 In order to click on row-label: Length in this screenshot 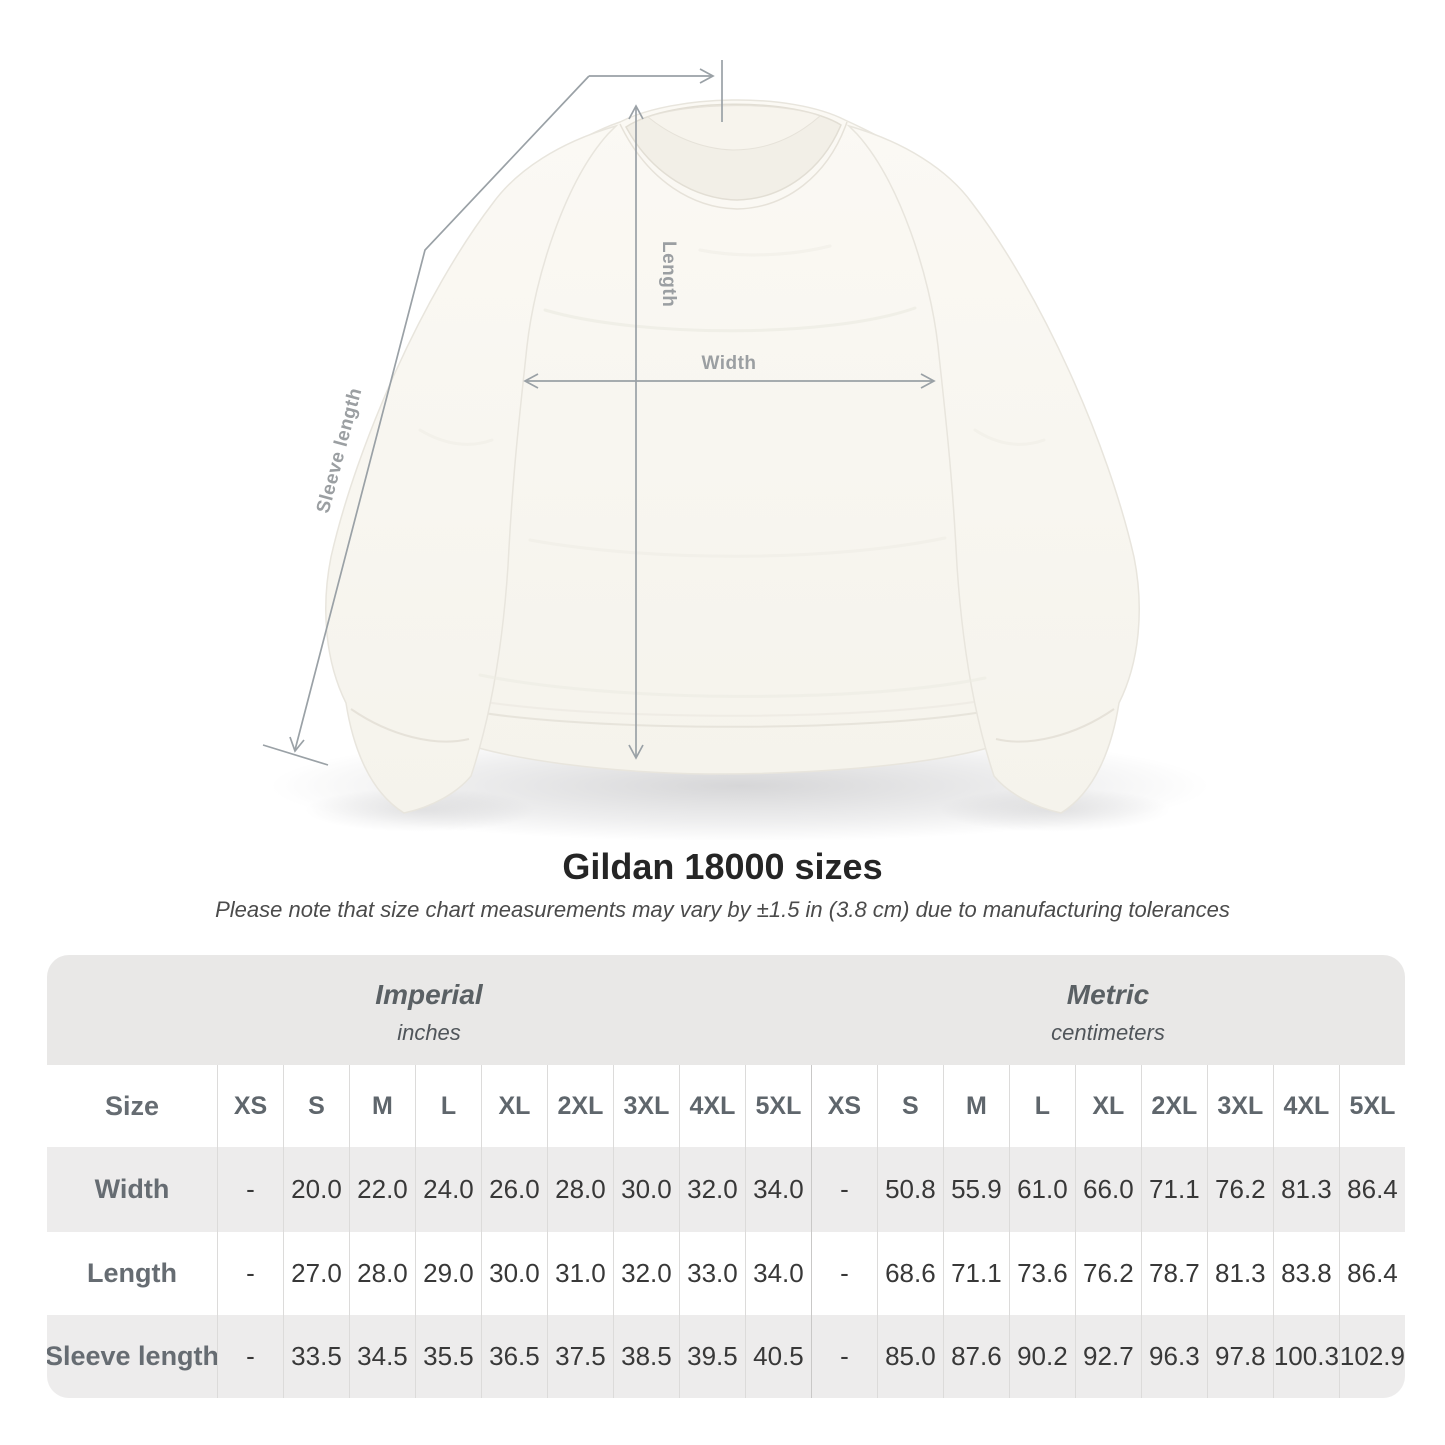, I will do `click(132, 1273)`.